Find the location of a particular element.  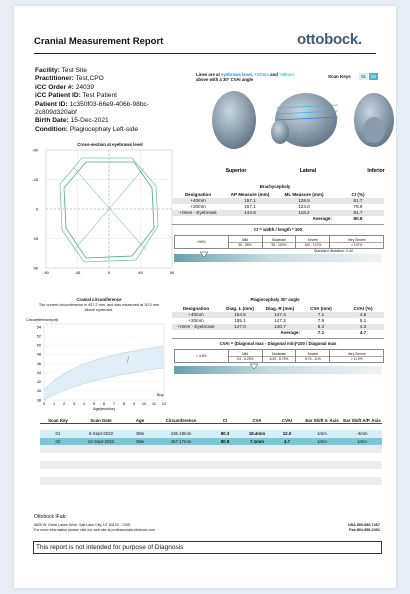

scan-keys-label: Scan Keys is located at coordinates (339, 76).